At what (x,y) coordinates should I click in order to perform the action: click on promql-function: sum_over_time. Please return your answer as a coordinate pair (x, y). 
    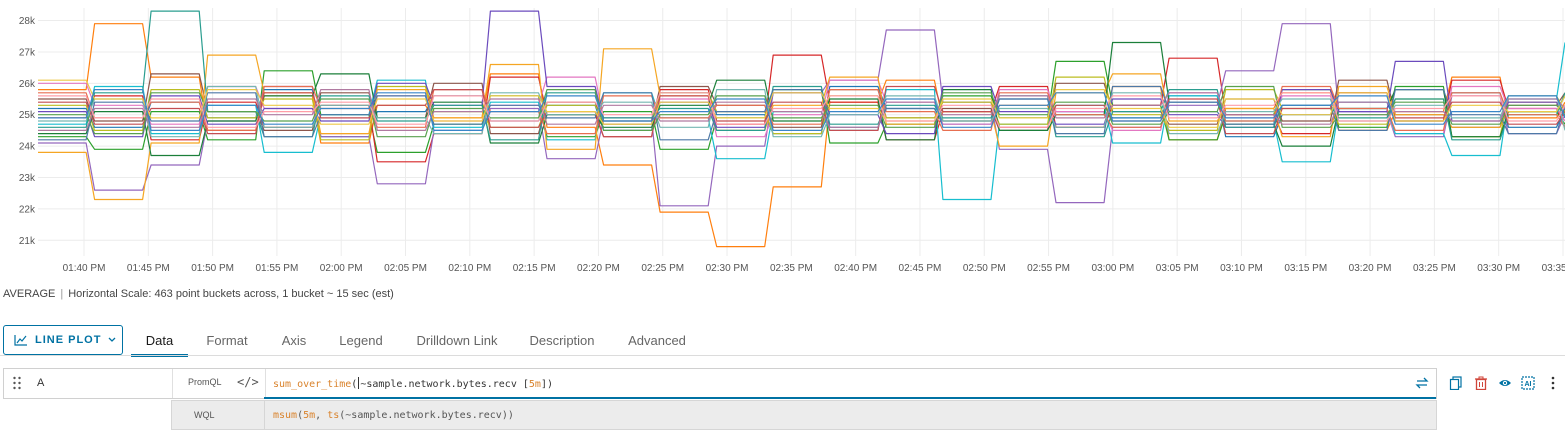
    Looking at the image, I should click on (312, 384).